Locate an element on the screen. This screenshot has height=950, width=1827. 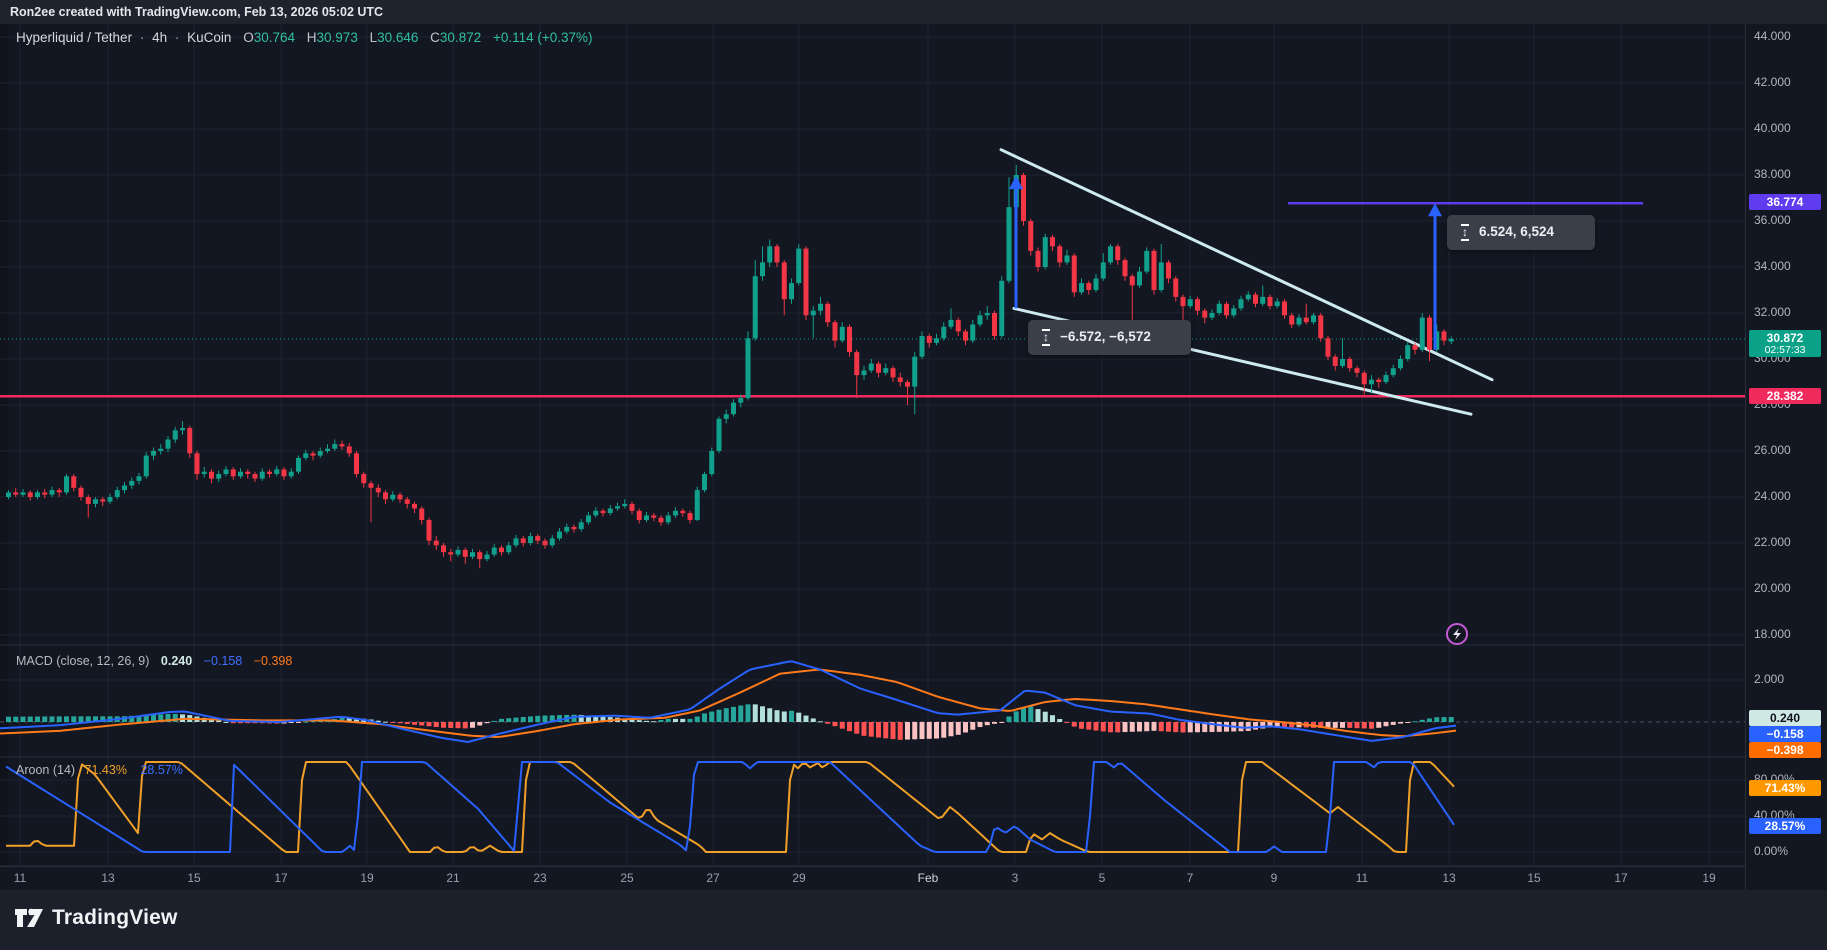
aroon-value-badge: 71.43% is located at coordinates (1785, 788).